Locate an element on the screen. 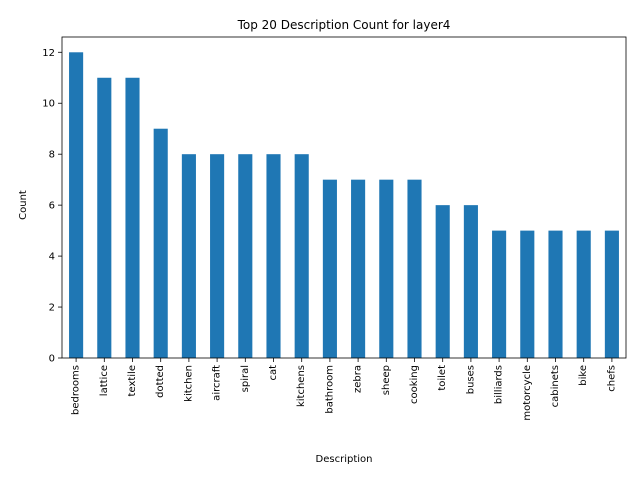 The width and height of the screenshot is (640, 480). y-tick-label: 2 is located at coordinates (52, 308).